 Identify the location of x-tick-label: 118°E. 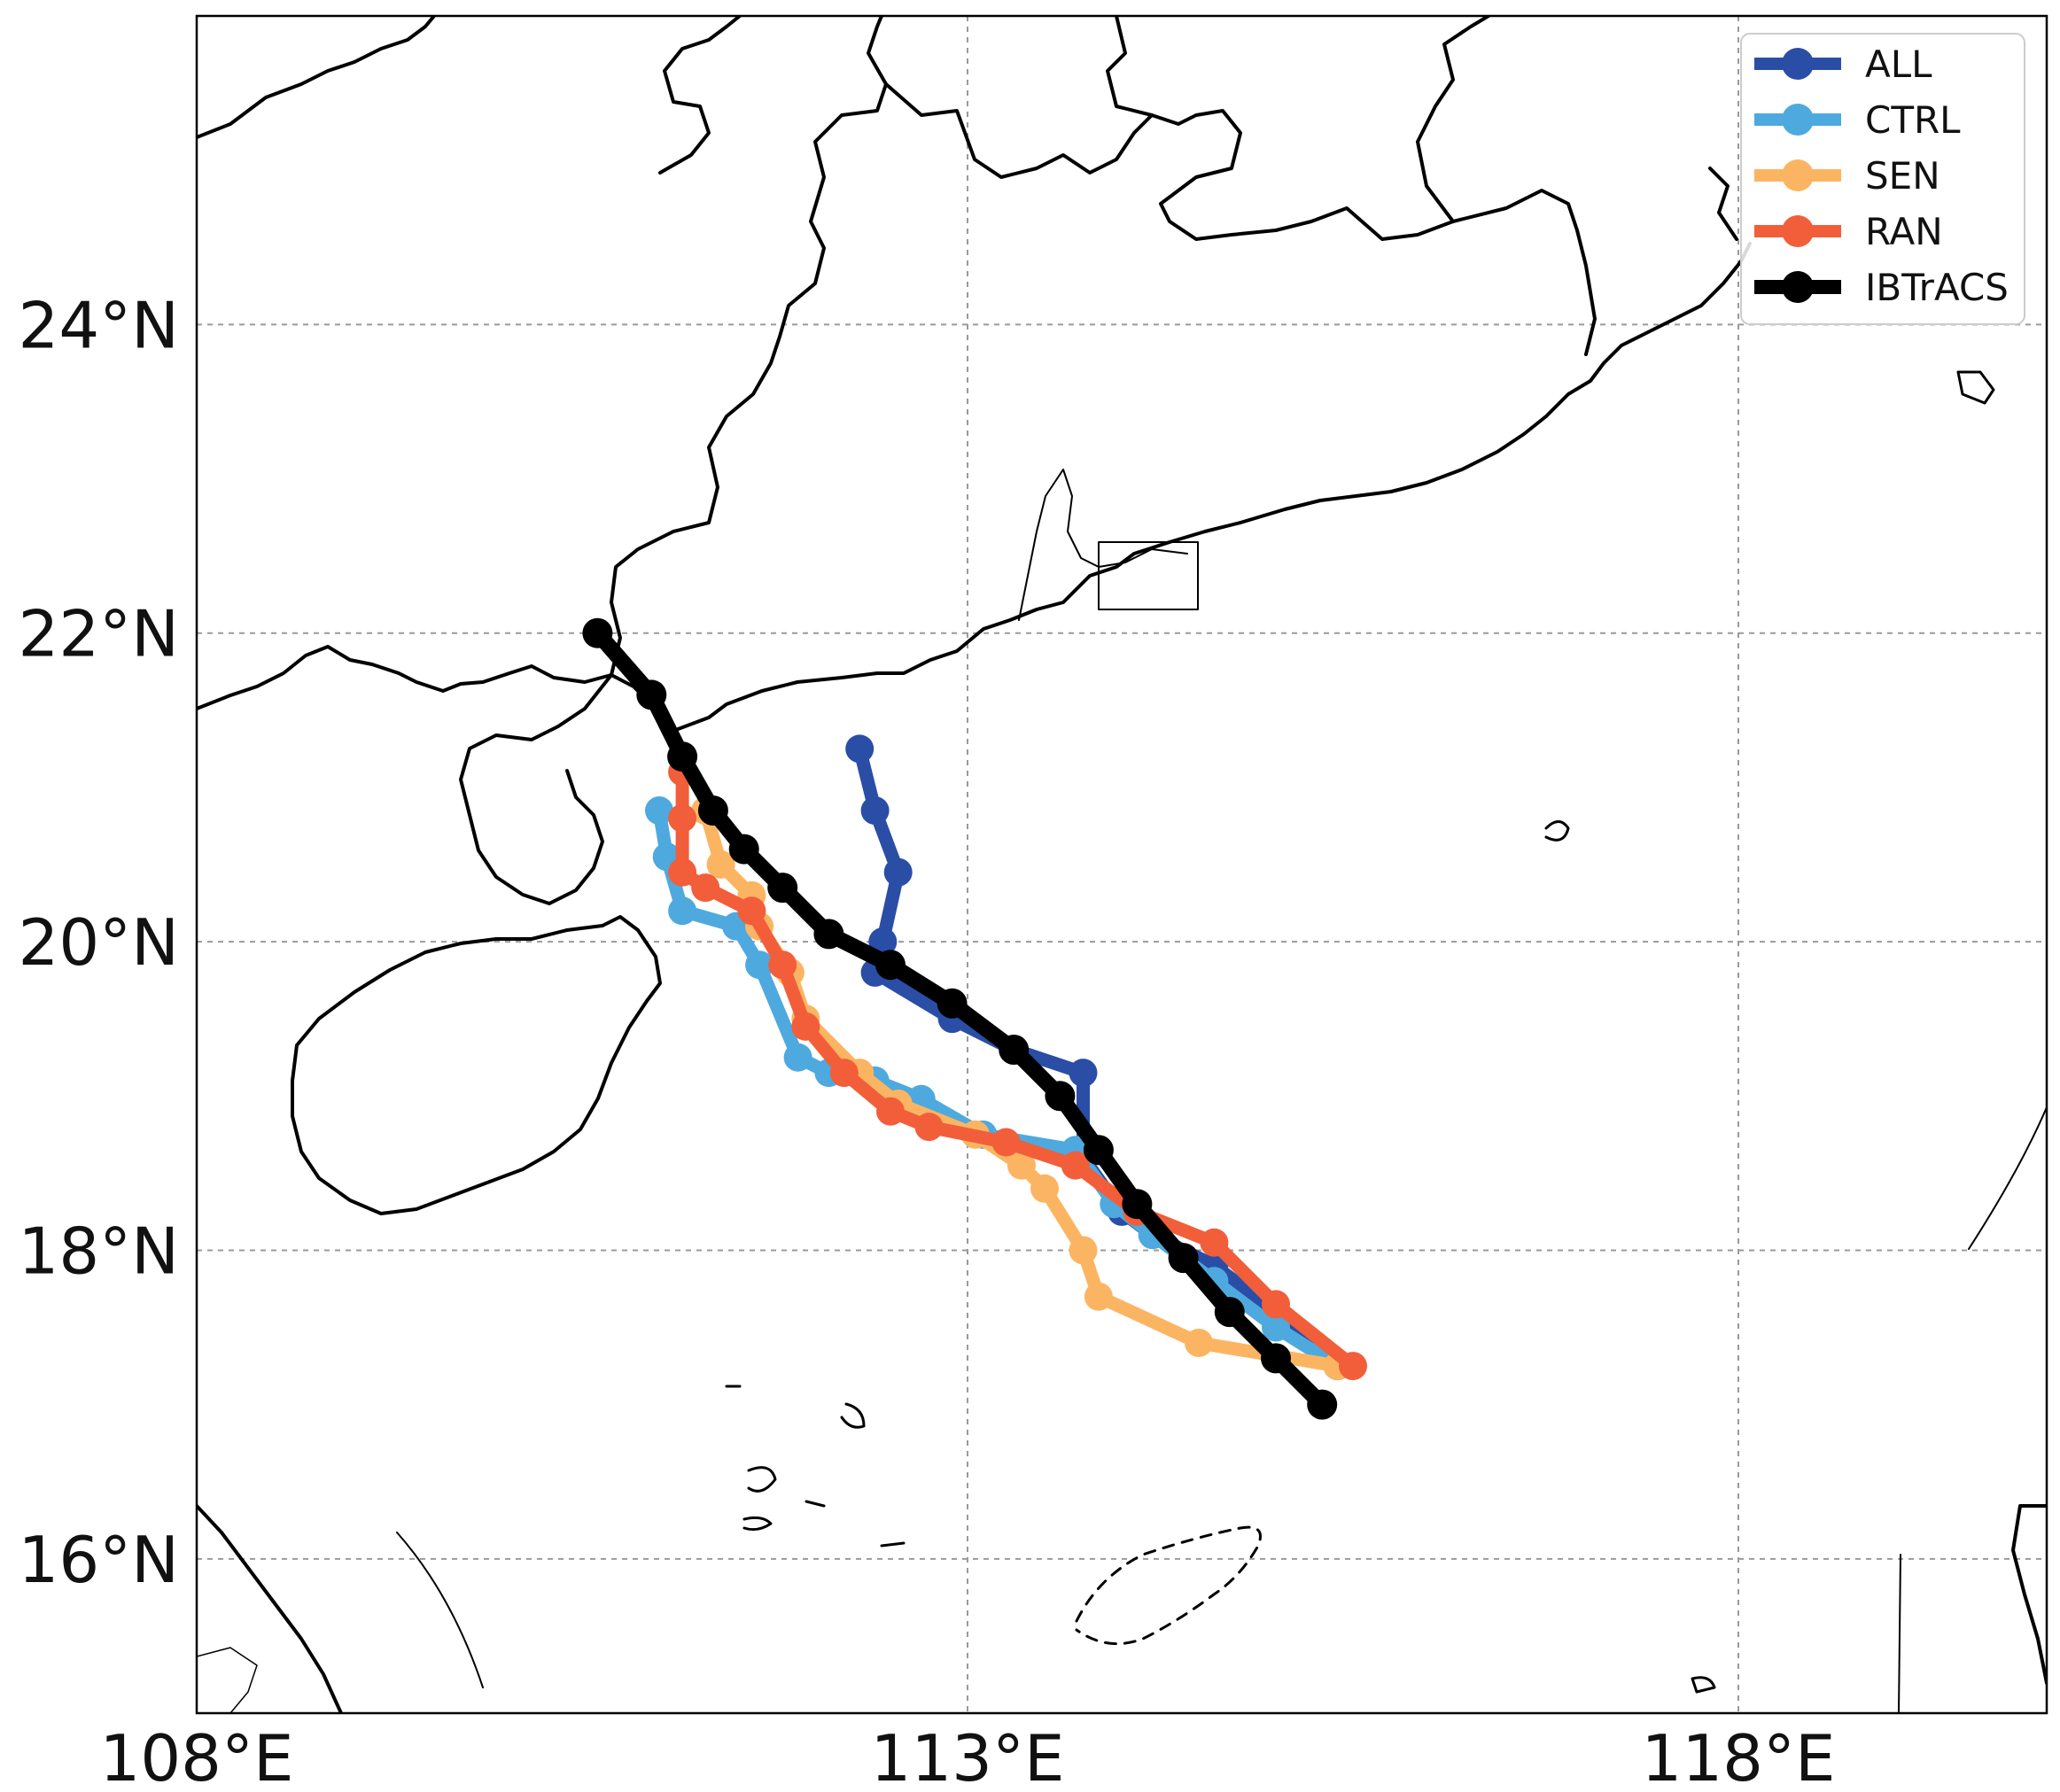
(1739, 1756).